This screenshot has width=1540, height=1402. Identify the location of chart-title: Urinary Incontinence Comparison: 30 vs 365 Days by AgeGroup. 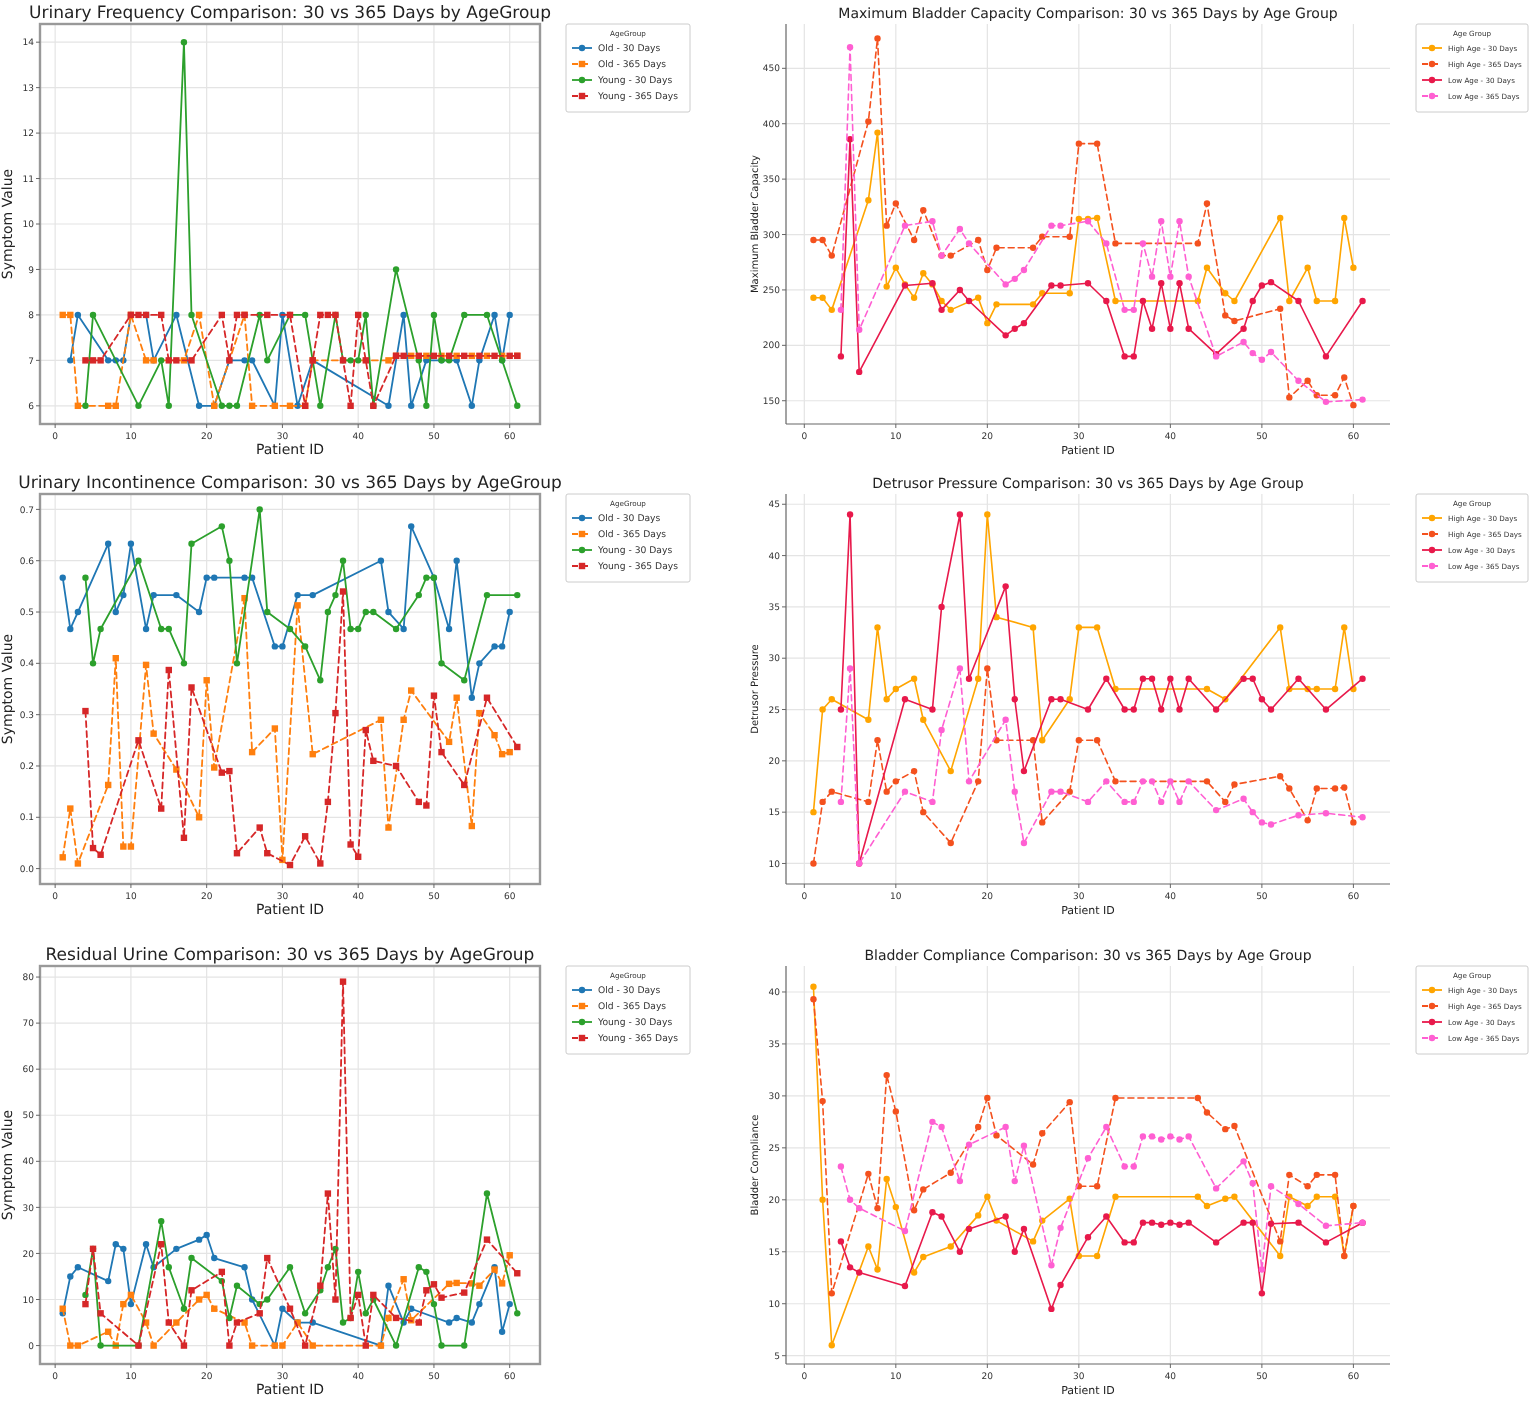
(290, 484).